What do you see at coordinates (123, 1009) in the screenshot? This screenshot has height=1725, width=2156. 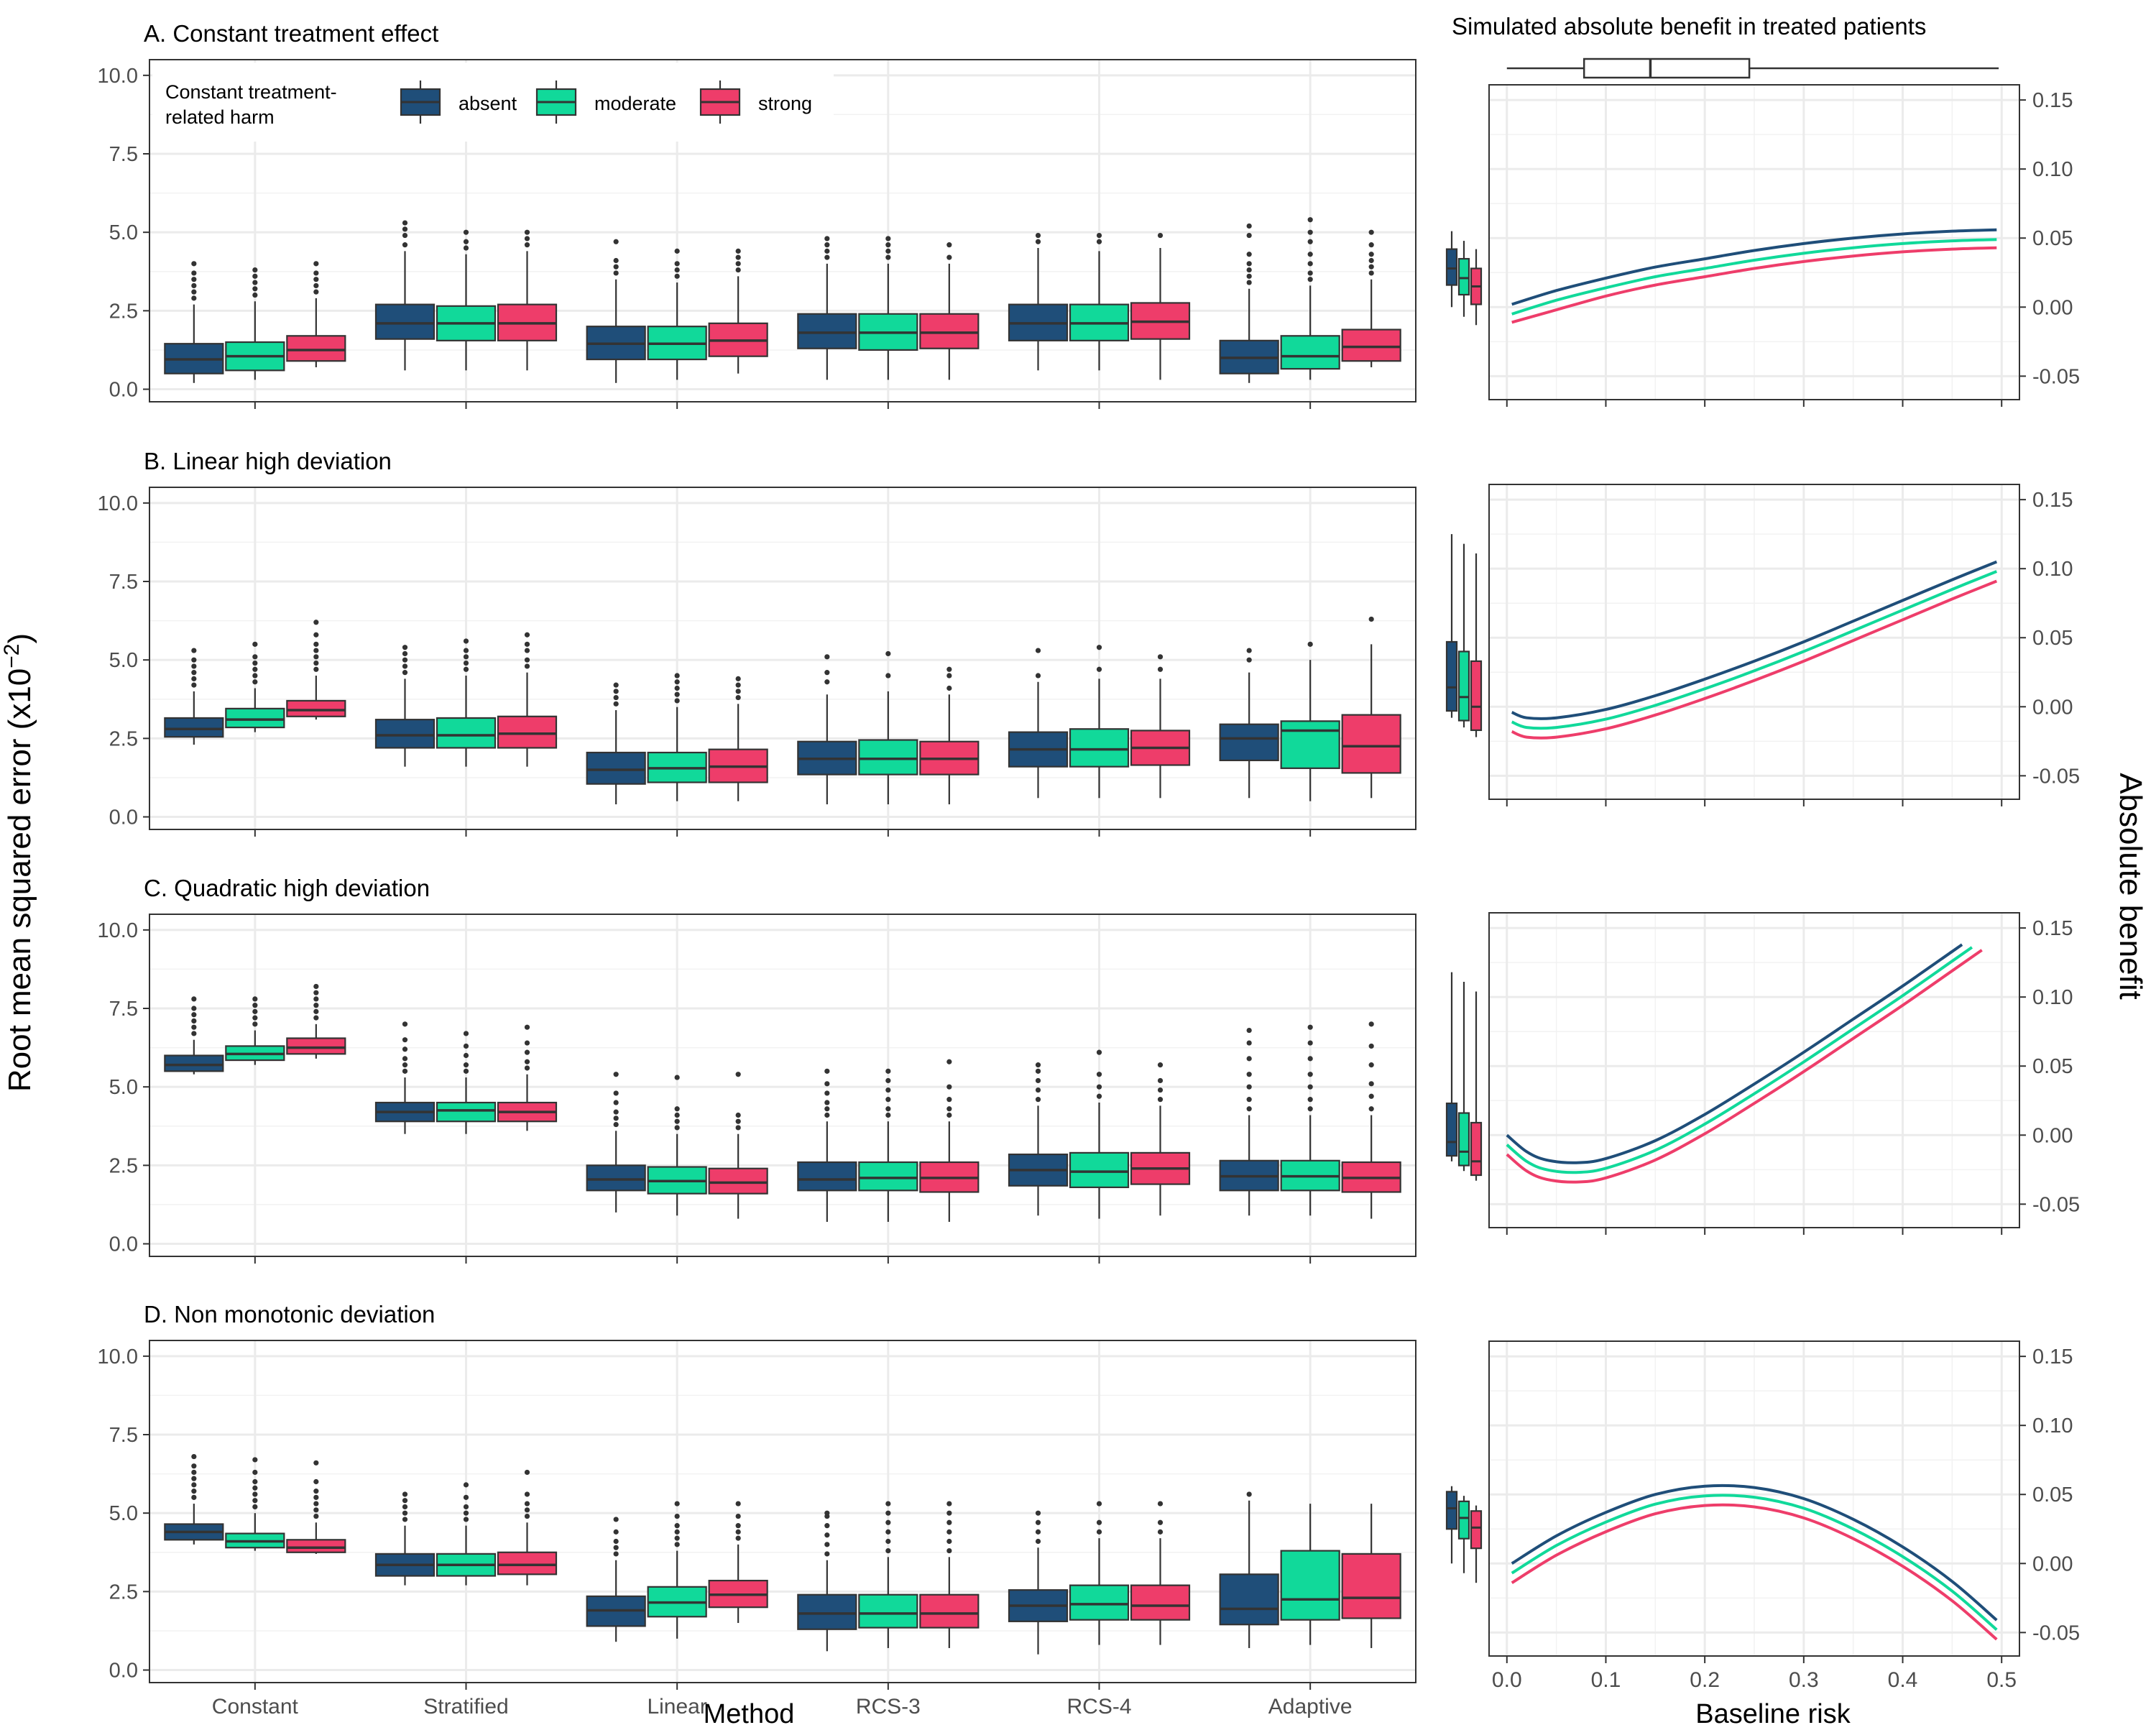 I see `y-tick-label: 7.5` at bounding box center [123, 1009].